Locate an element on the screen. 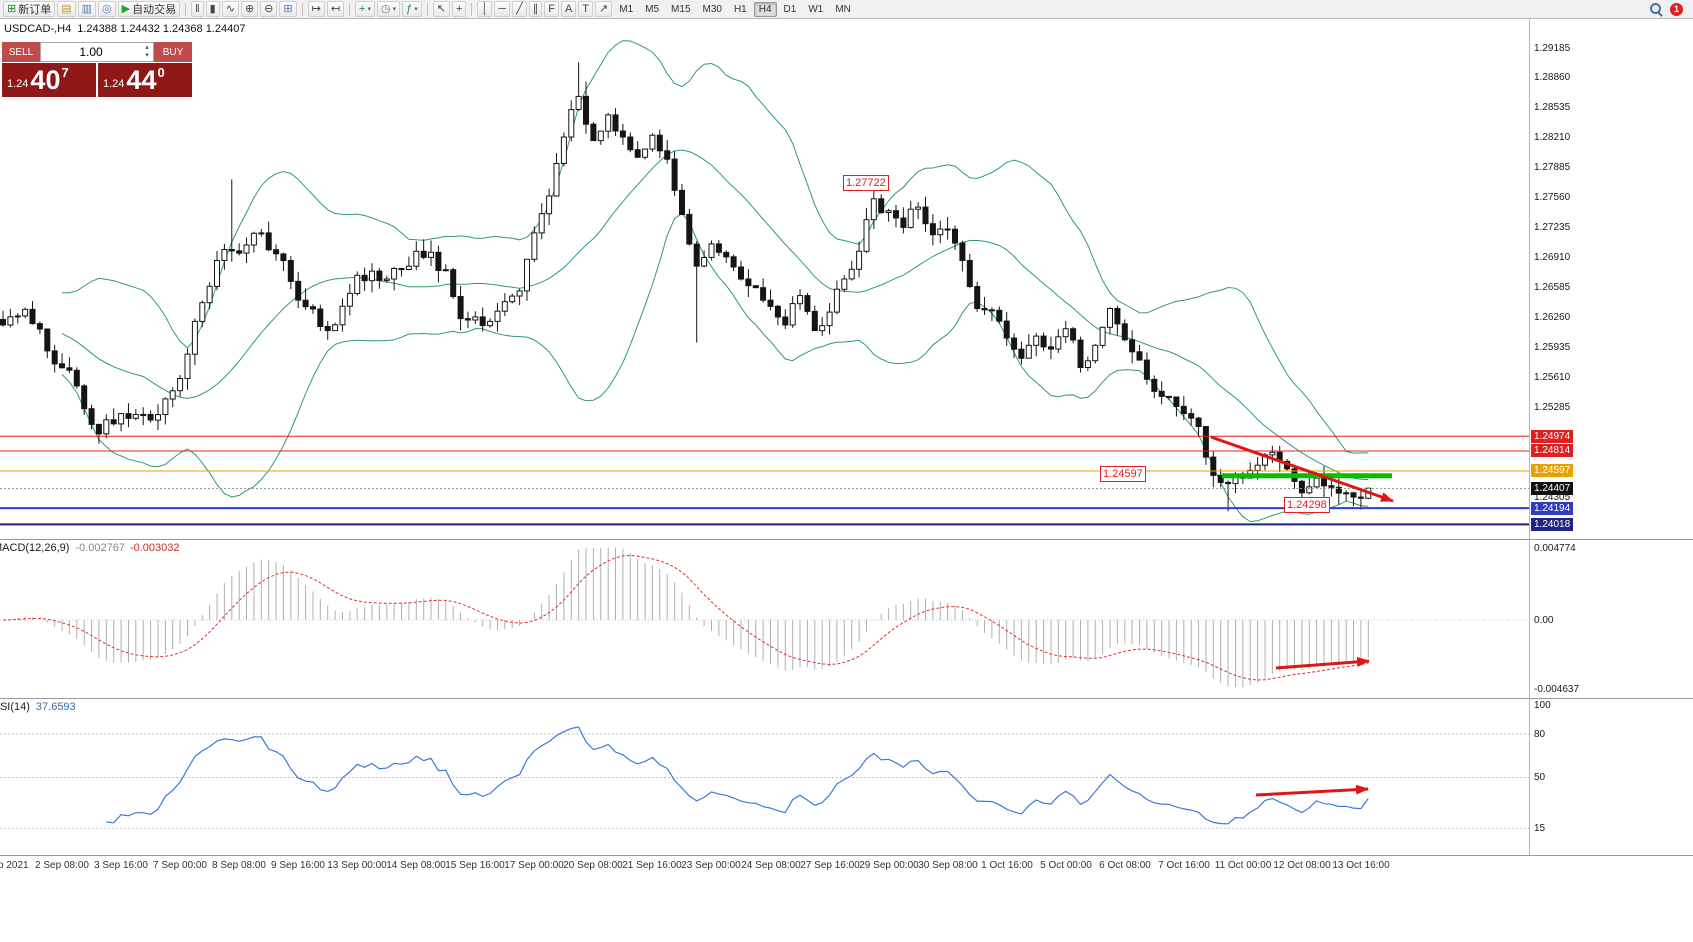 This screenshot has height=942, width=1693. timeframe-mn: MN is located at coordinates (843, 9).